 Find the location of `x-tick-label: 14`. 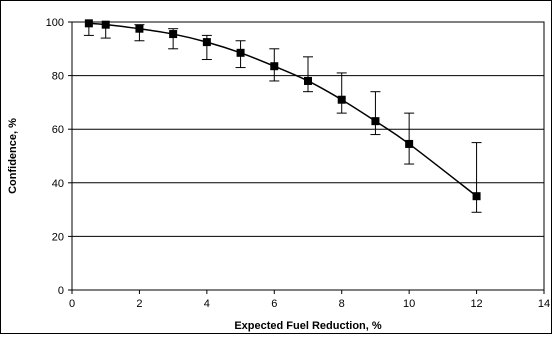

x-tick-label: 14 is located at coordinates (544, 304).